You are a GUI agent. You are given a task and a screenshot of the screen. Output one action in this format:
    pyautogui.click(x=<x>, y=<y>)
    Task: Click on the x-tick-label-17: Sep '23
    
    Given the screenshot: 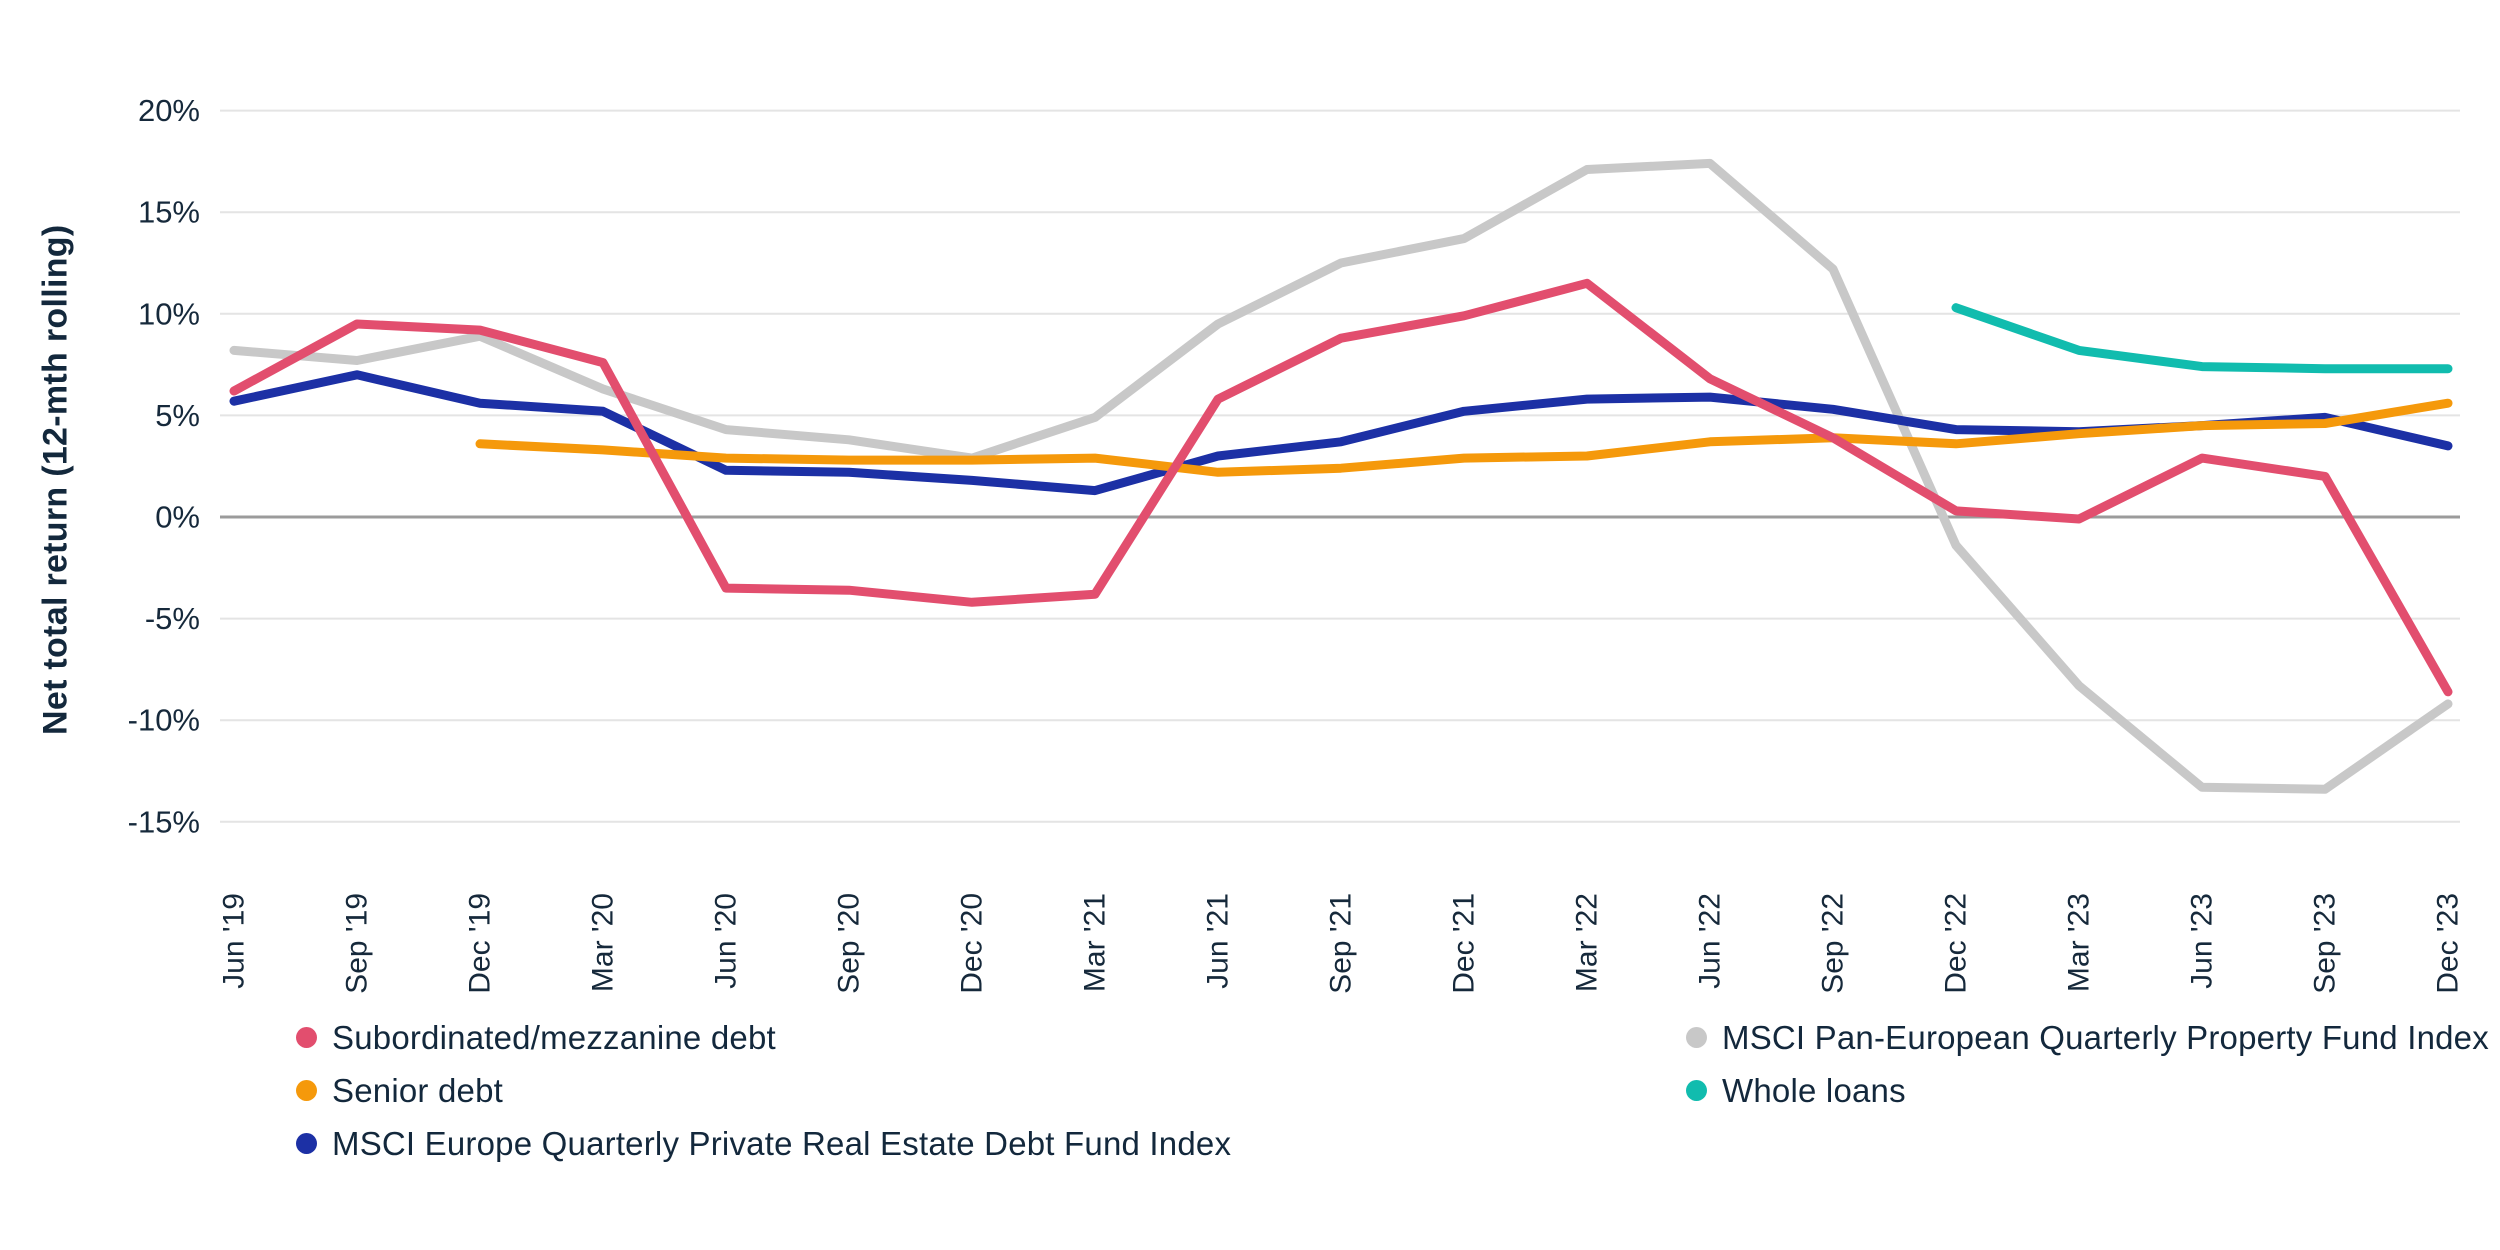 What is the action you would take?
    pyautogui.click(x=2325, y=943)
    